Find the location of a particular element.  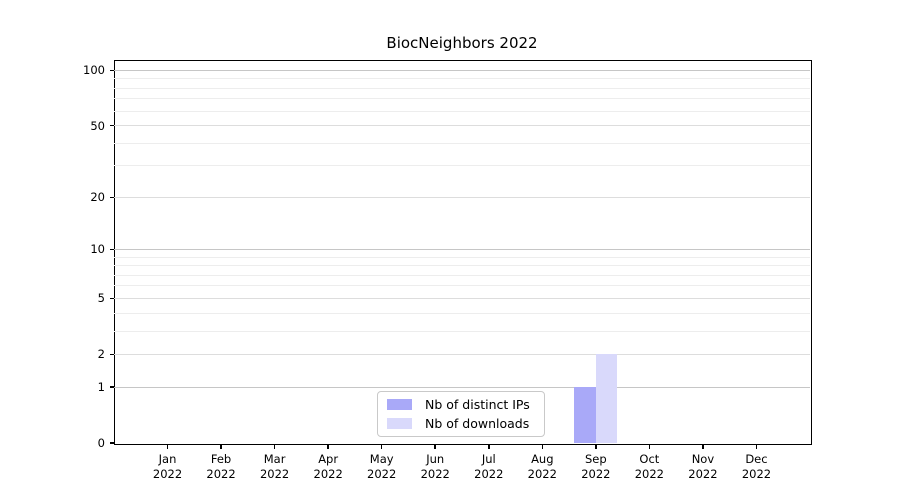

y-tick-label: 50 is located at coordinates (97, 125).